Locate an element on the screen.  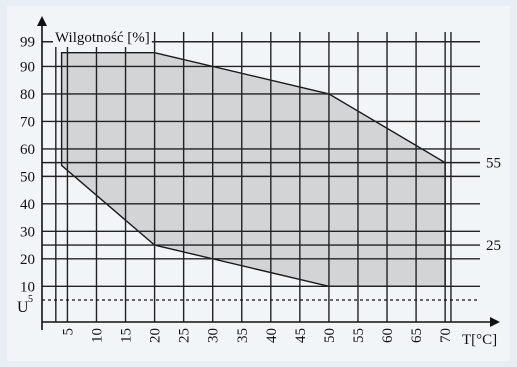
x-tick-label: 20 is located at coordinates (156, 335).